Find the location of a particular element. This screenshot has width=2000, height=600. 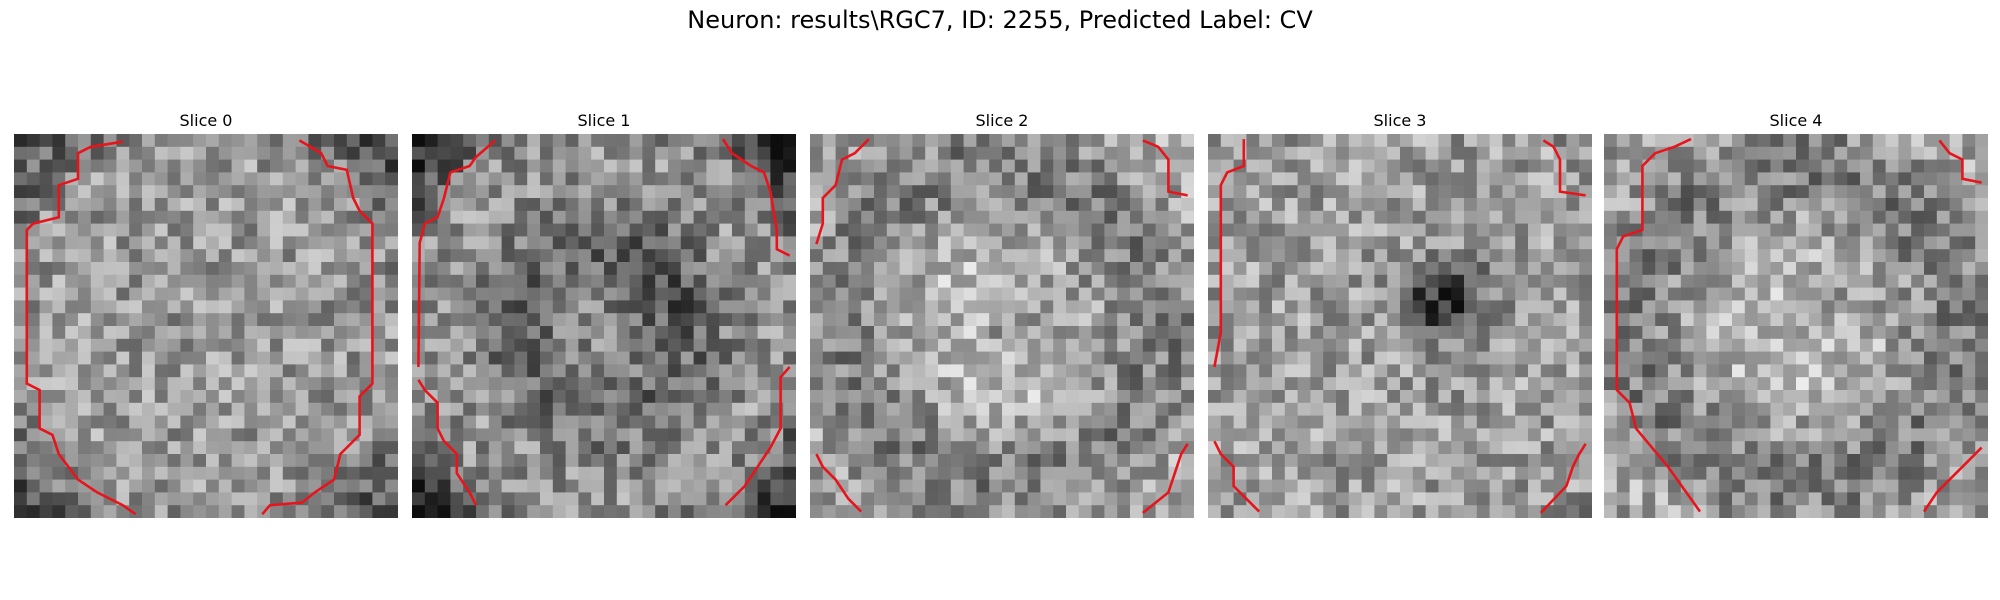

slice-panel-1: Slice 1 is located at coordinates (604, 313).